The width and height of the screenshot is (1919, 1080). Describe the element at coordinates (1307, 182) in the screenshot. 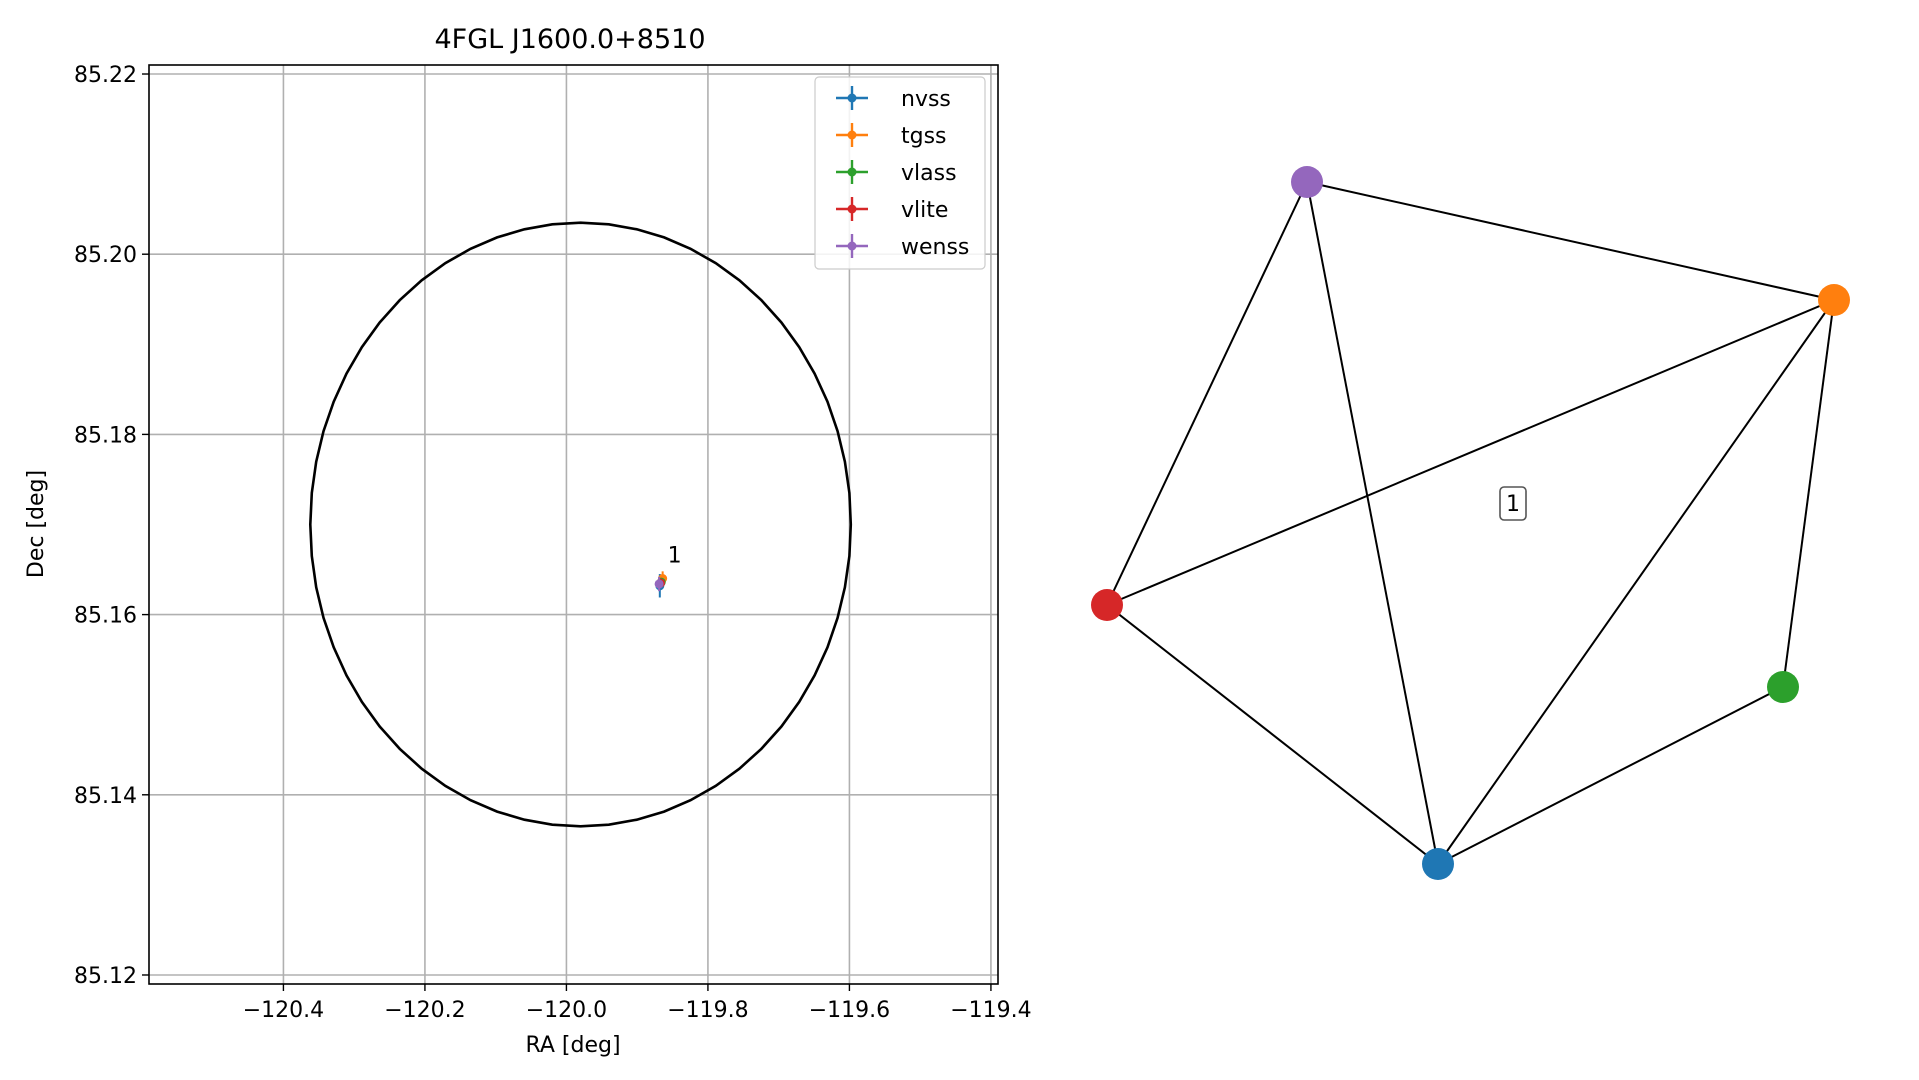

I see `node-wenss` at that location.